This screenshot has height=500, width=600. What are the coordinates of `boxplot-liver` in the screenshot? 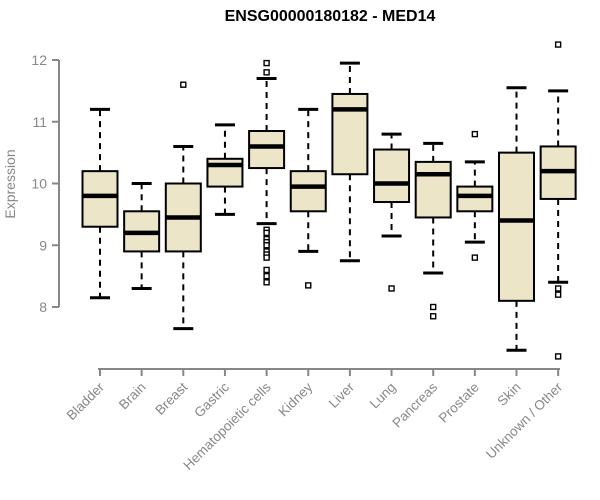 It's located at (350, 162).